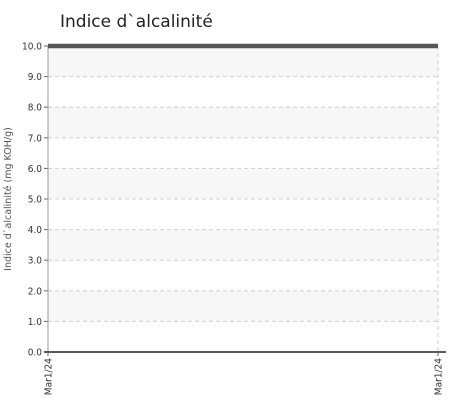 The height and width of the screenshot is (402, 458). Describe the element at coordinates (35, 77) in the screenshot. I see `y-tick-label: 9.0` at that location.